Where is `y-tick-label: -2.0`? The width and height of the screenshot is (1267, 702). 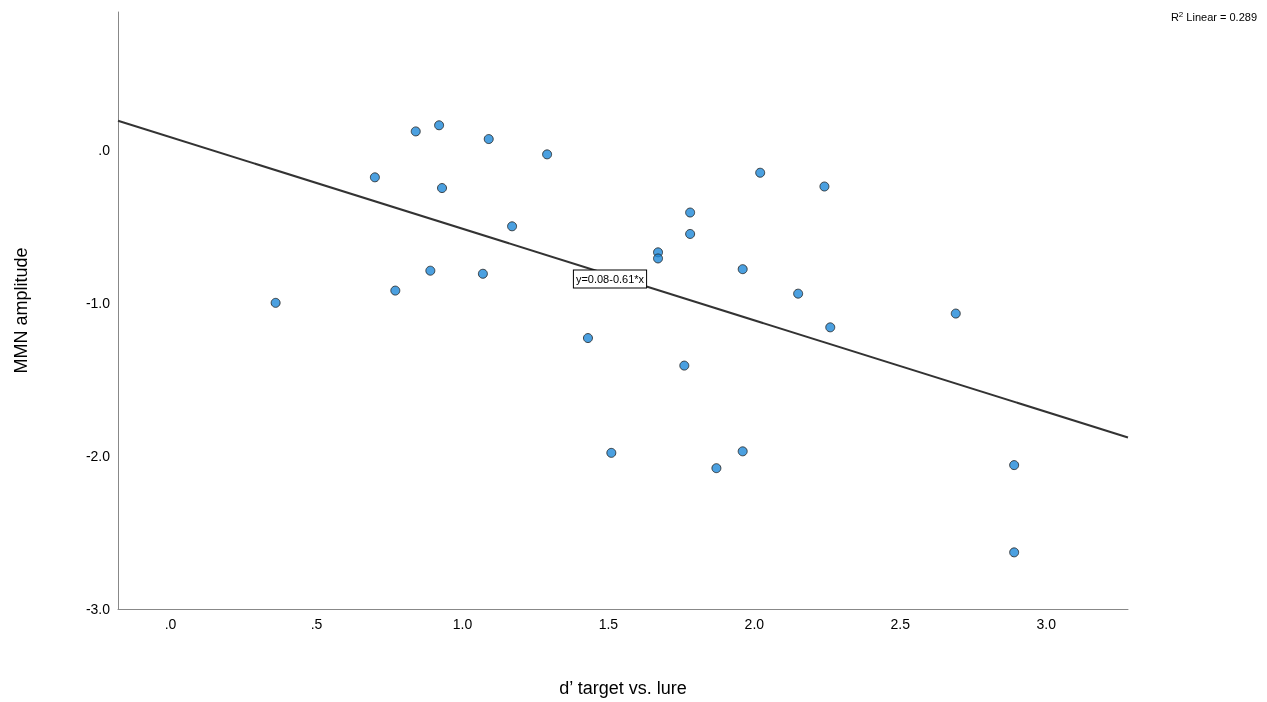 y-tick-label: -2.0 is located at coordinates (98, 455).